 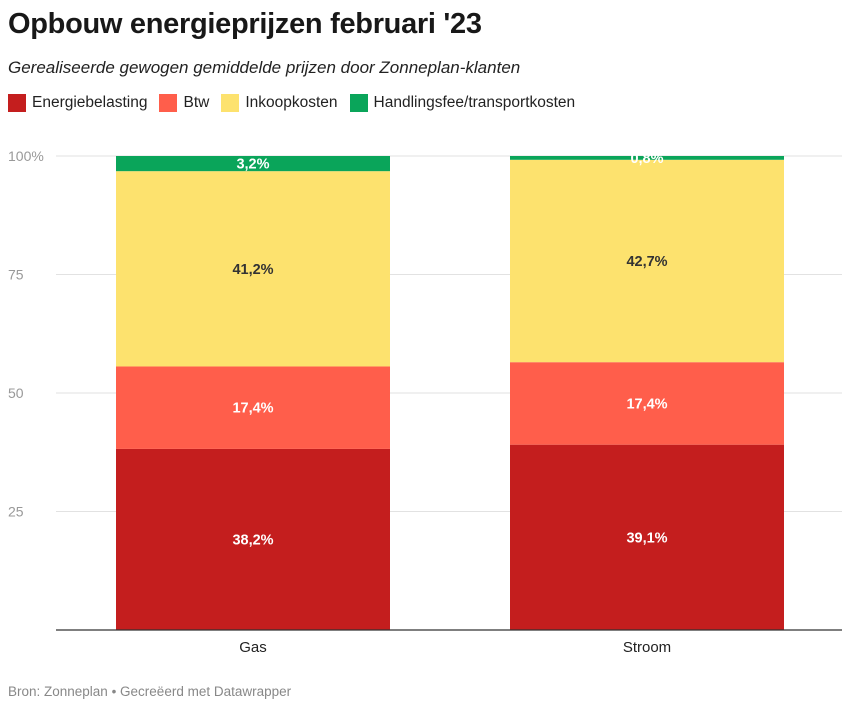 I want to click on chart-title: Opbouw energieprijzen februari '23, so click(x=245, y=24).